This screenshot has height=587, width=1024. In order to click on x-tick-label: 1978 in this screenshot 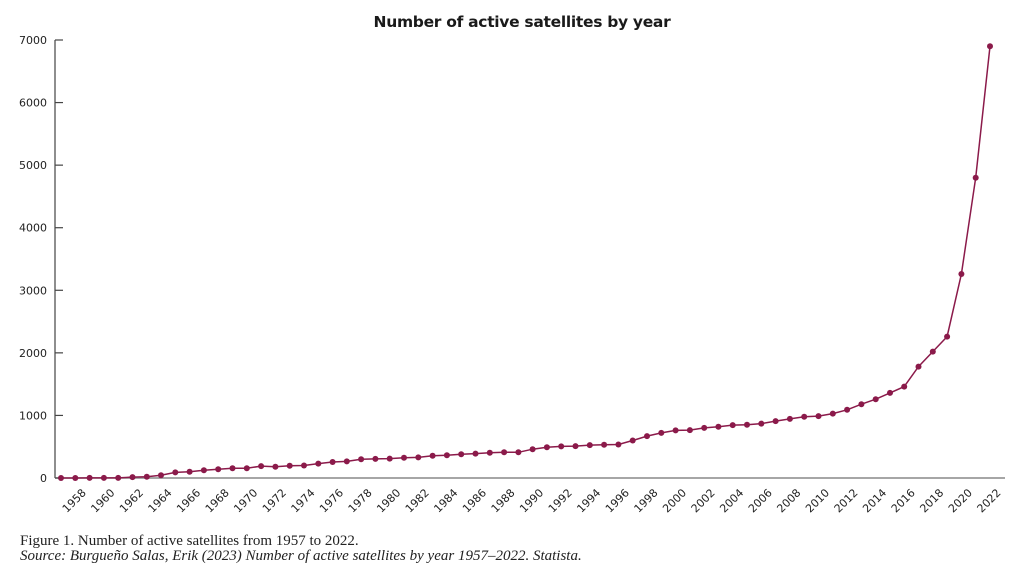, I will do `click(360, 500)`.